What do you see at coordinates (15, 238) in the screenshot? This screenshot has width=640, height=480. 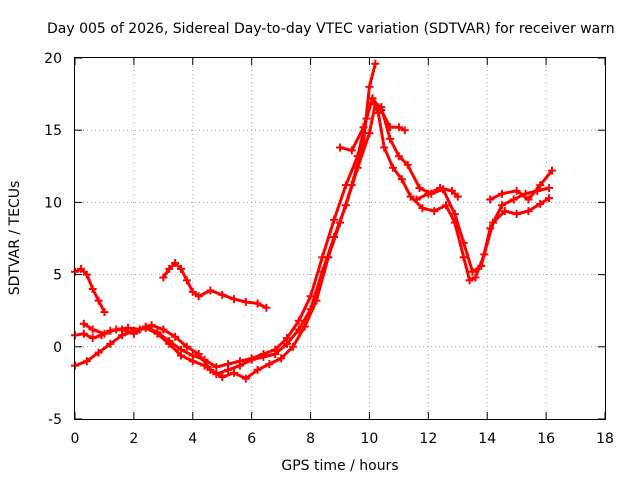 I see `y-axis-label: SDTVAR / TECUs` at bounding box center [15, 238].